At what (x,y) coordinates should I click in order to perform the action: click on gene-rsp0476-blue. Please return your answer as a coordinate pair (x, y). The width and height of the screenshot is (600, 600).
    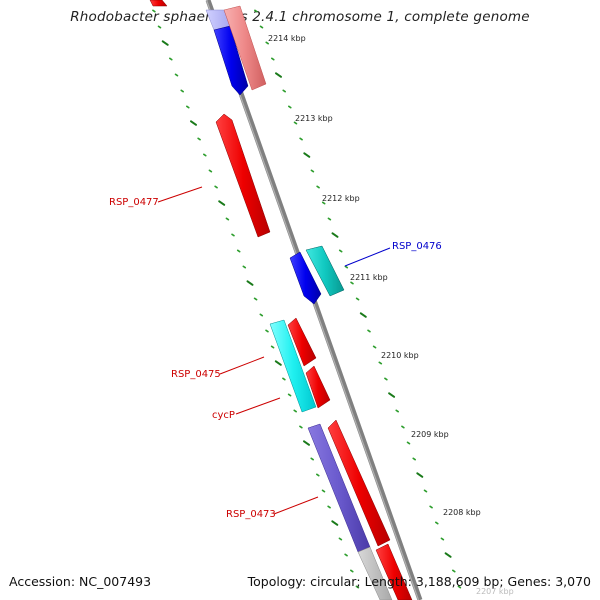
    Looking at the image, I should click on (305, 278).